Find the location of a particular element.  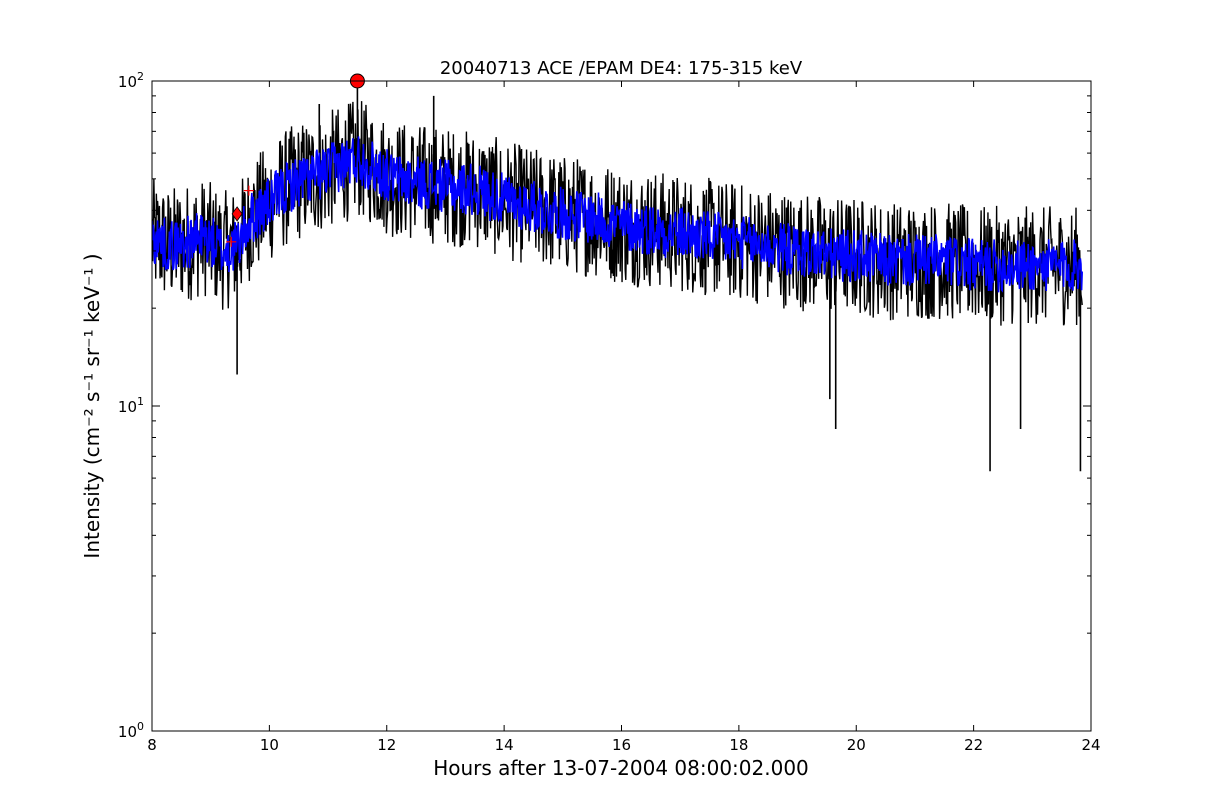

y-tick-label: 10¹ is located at coordinates (131, 405).